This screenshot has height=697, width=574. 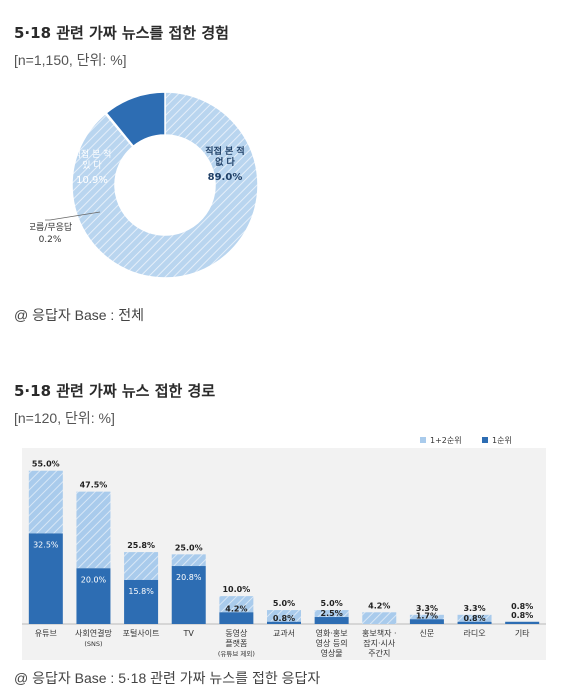 What do you see at coordinates (46, 464) in the screenshot?
I see `bar-total-label: 55.0%` at bounding box center [46, 464].